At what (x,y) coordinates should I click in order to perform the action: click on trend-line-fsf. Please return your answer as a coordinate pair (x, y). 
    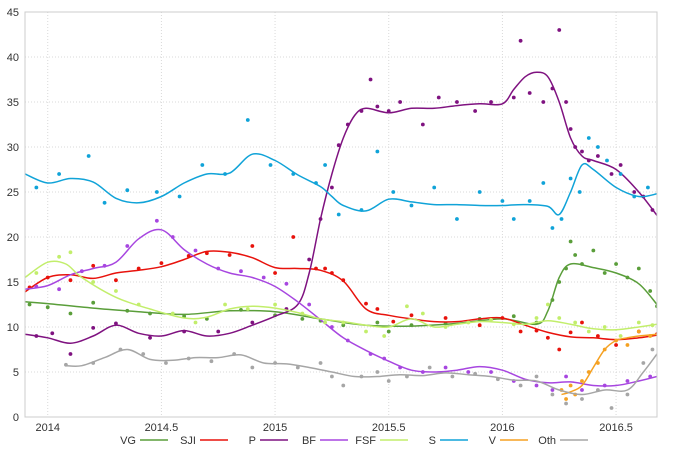
    Looking at the image, I should click on (341, 295).